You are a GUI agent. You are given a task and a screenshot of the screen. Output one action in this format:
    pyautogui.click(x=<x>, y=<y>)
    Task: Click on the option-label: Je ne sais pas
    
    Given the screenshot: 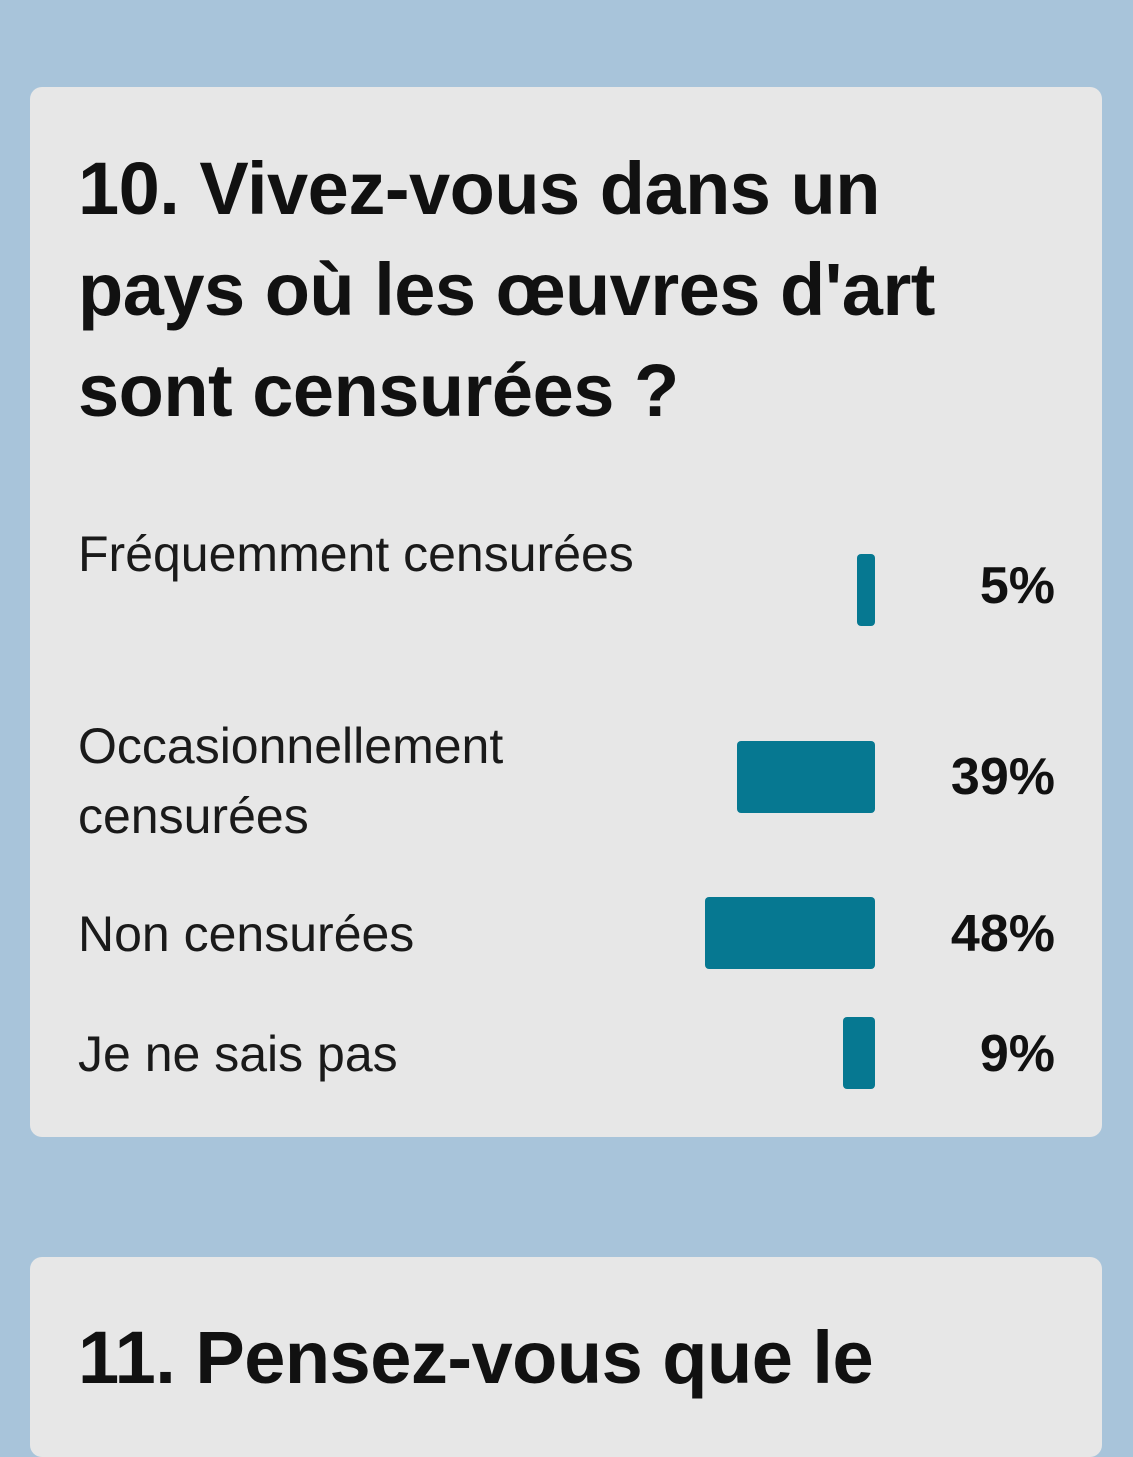 What is the action you would take?
    pyautogui.click(x=238, y=1054)
    